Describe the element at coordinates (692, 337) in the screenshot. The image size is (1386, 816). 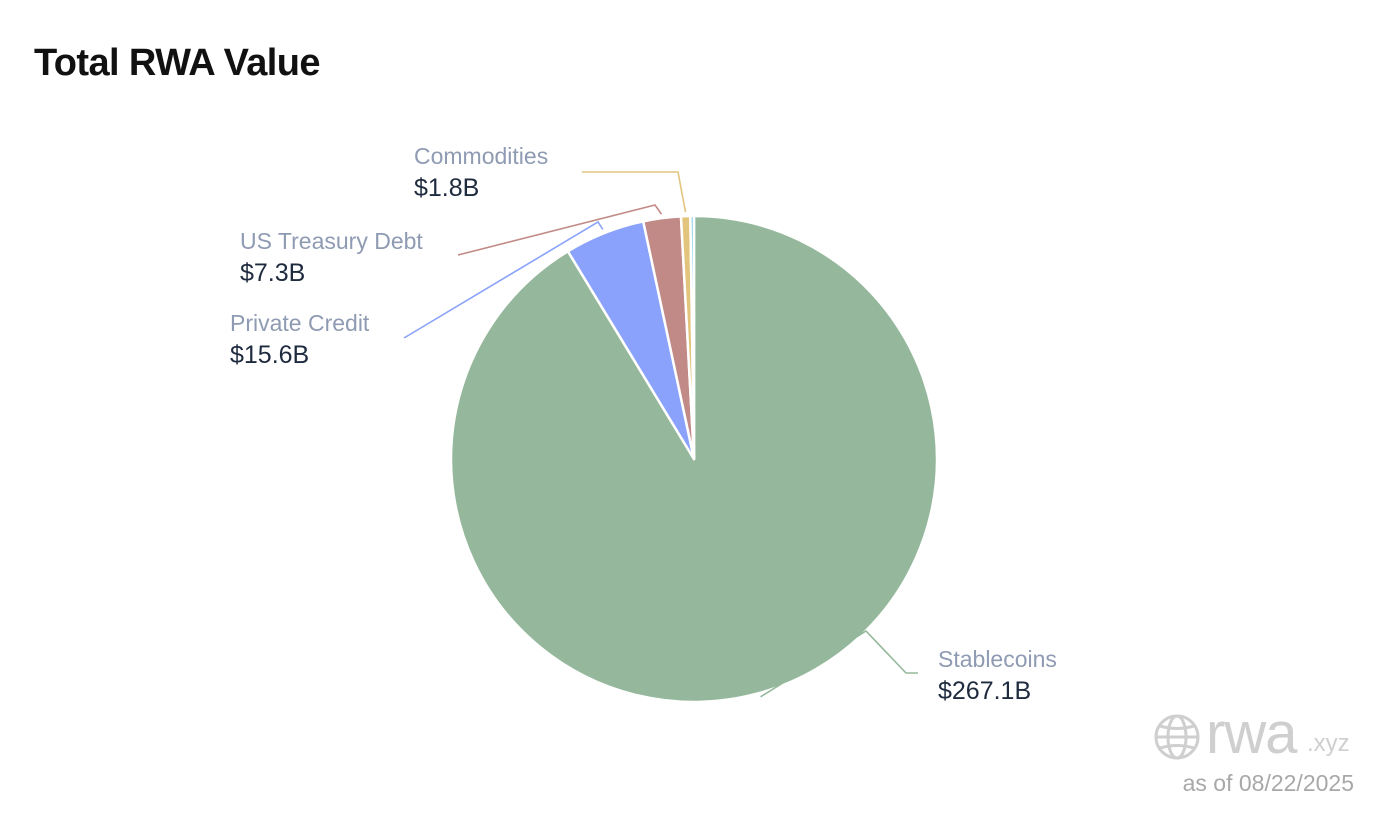
I see `pie-slice-other` at that location.